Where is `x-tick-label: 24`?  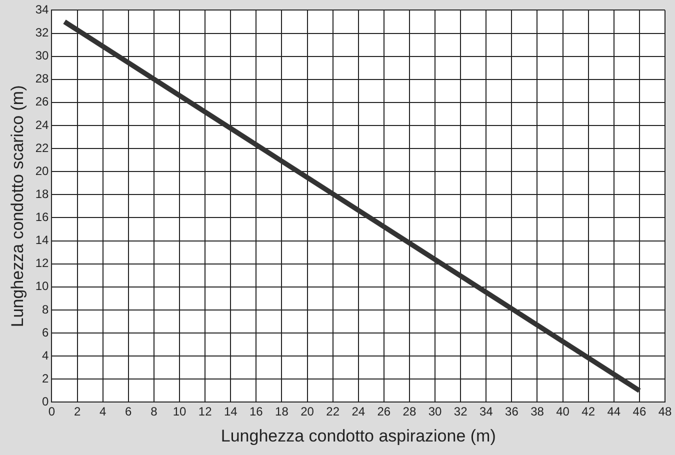
x-tick-label: 24 is located at coordinates (359, 411).